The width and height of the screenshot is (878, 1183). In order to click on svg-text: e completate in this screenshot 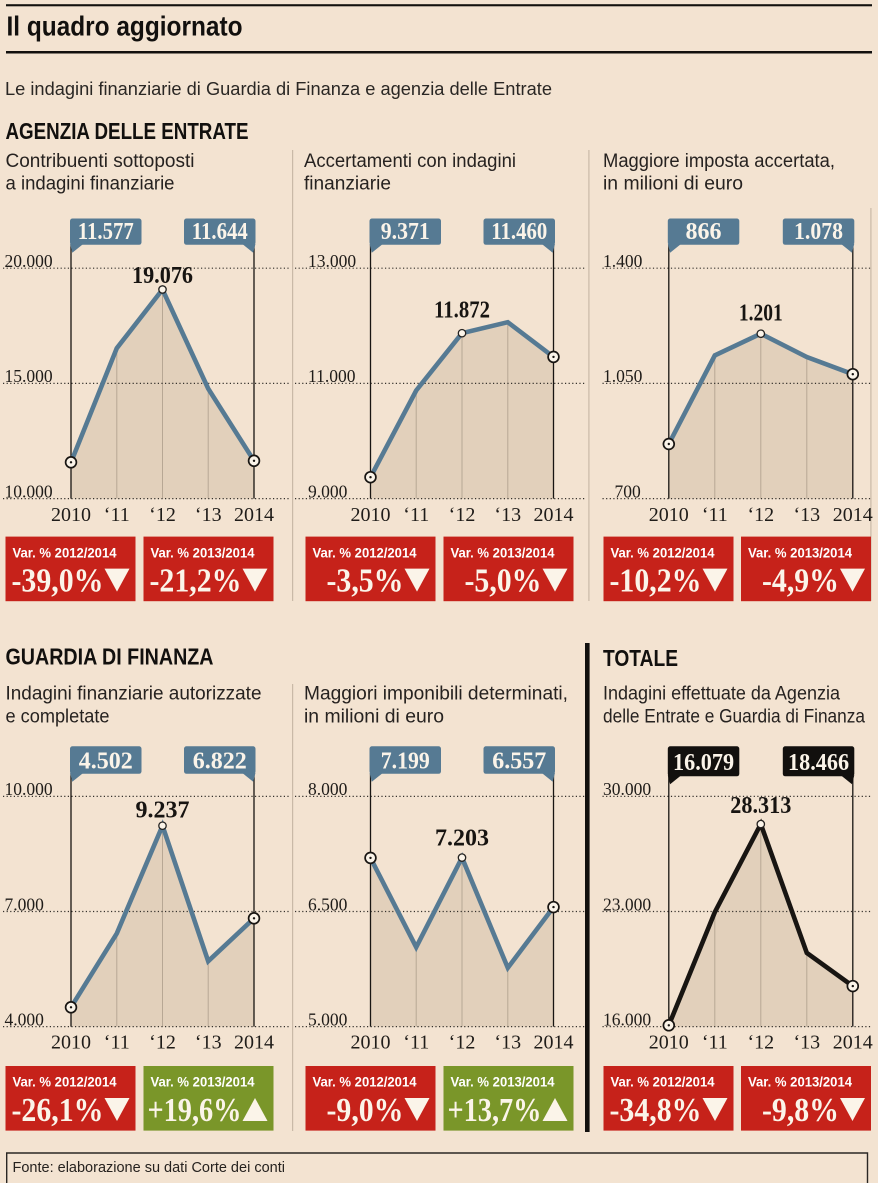, I will do `click(58, 716)`.